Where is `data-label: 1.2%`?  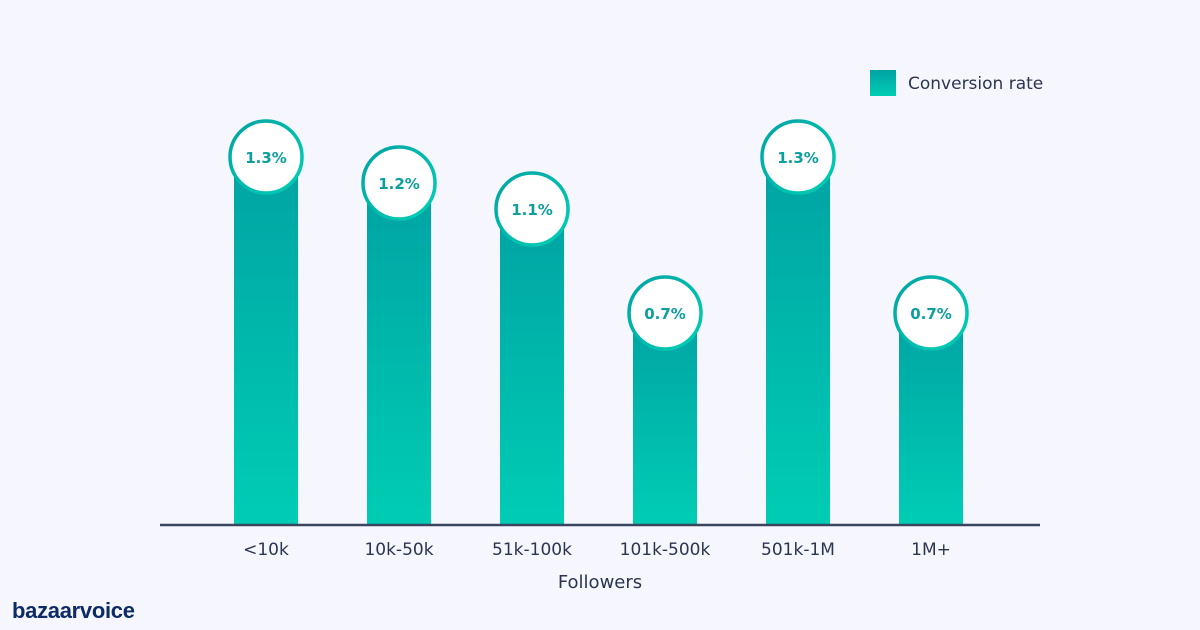 data-label: 1.2% is located at coordinates (399, 184).